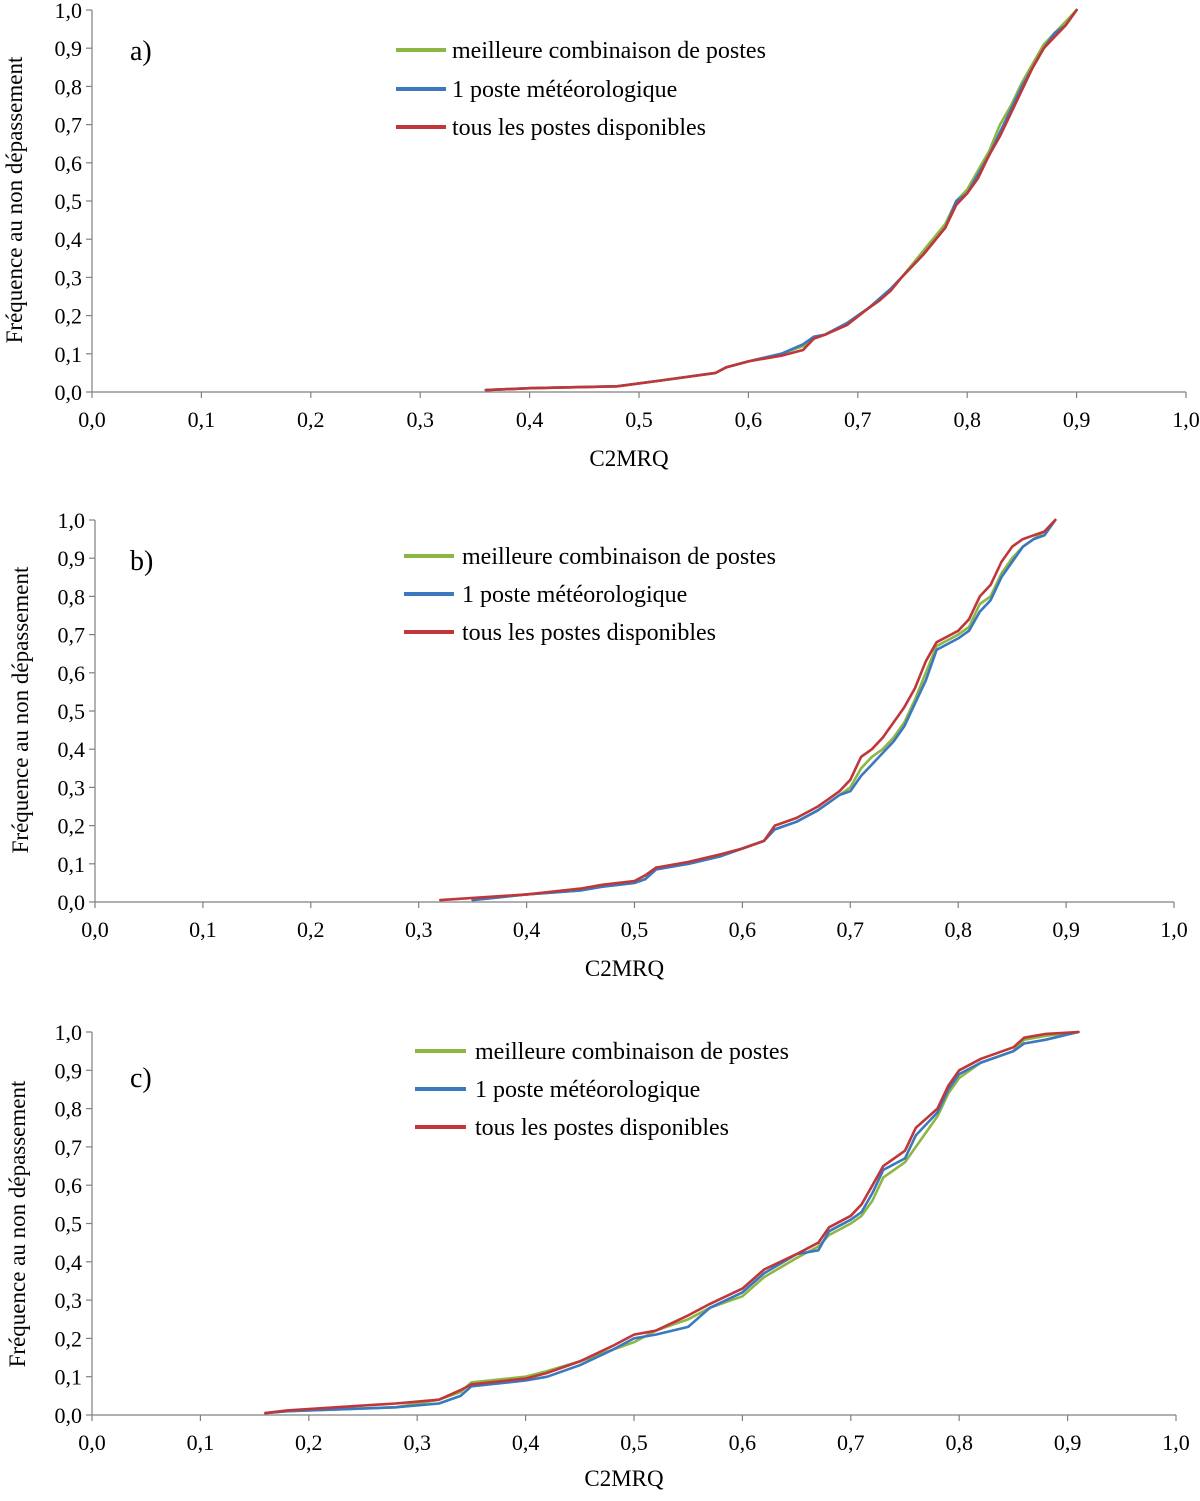 The height and width of the screenshot is (1501, 1200). What do you see at coordinates (141, 51) in the screenshot?
I see `panel-label: a)` at bounding box center [141, 51].